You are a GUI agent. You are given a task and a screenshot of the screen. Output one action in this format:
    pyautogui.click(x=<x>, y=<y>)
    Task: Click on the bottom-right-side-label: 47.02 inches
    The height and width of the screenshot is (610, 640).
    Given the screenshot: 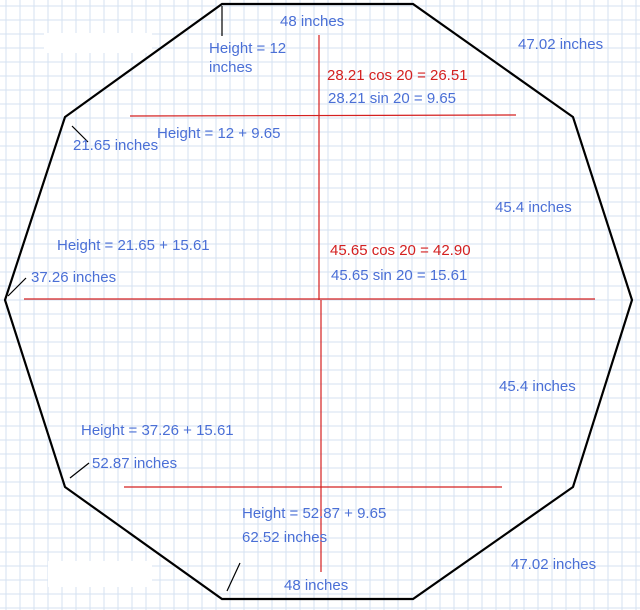 What is the action you would take?
    pyautogui.click(x=553, y=564)
    